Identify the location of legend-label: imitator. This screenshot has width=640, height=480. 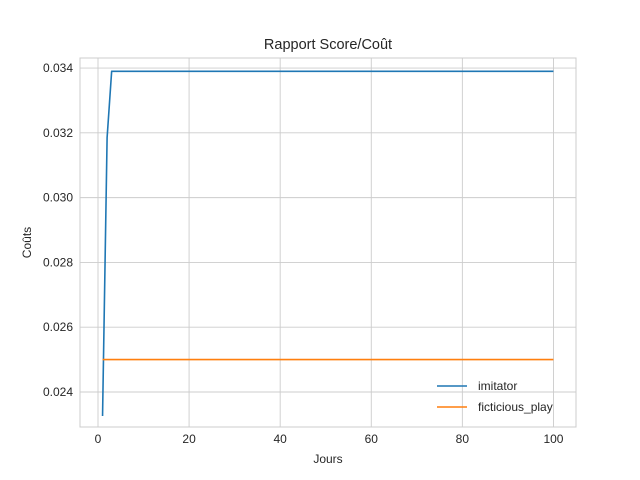
(497, 386).